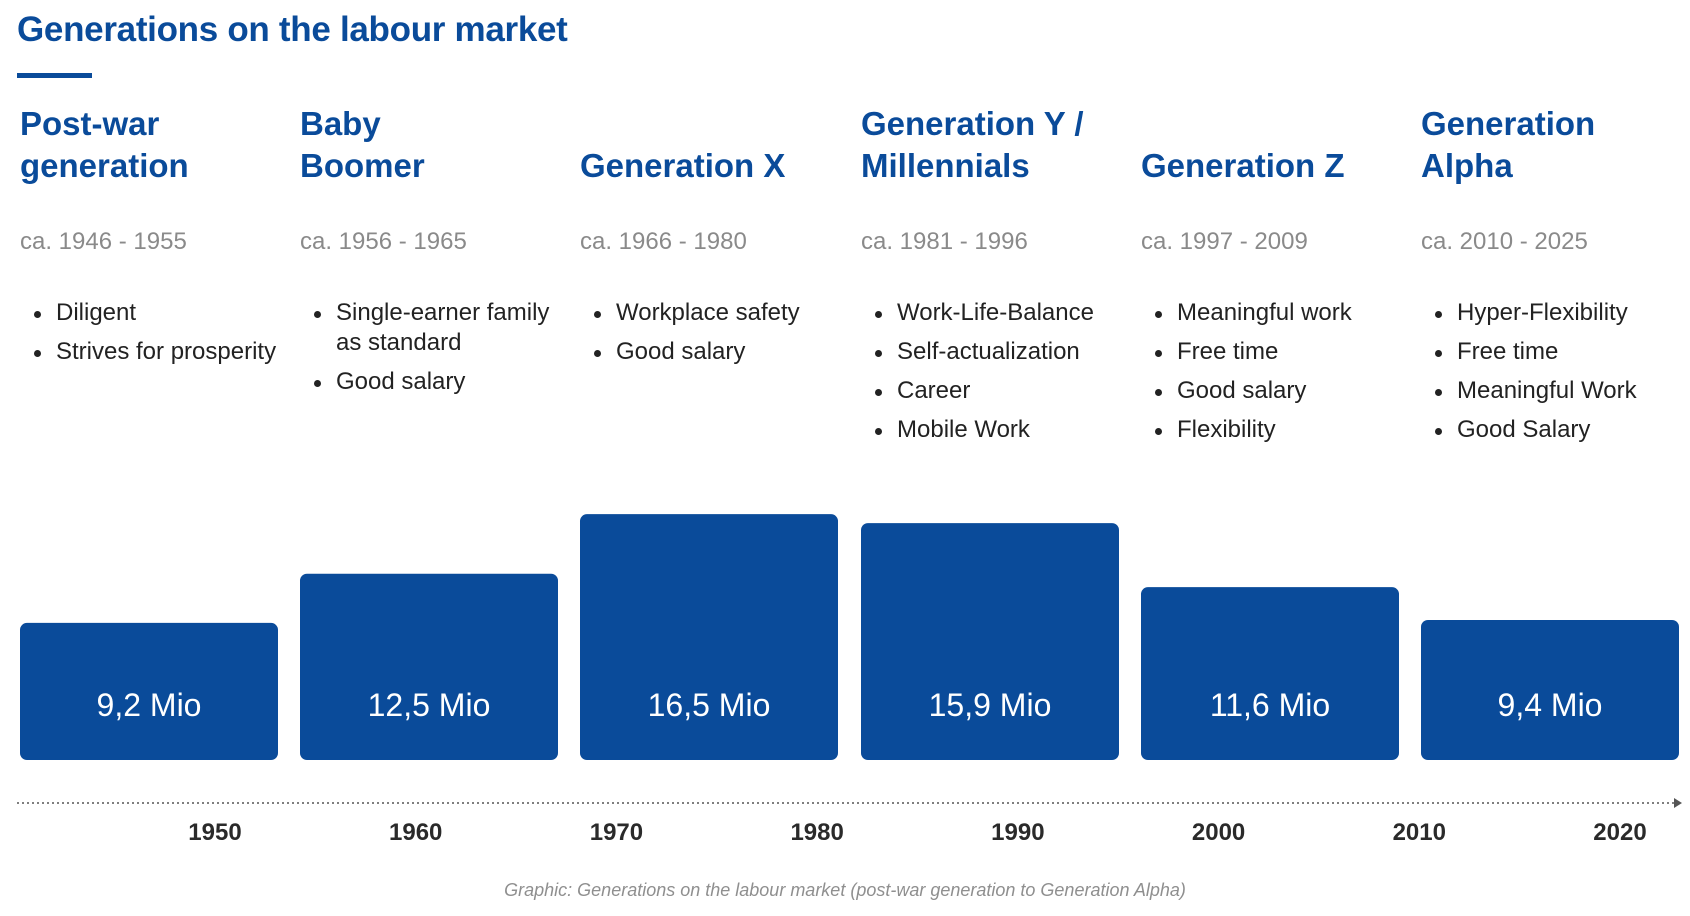  Describe the element at coordinates (709, 705) in the screenshot. I see `bar-value-label: 16,5 Mio` at that location.